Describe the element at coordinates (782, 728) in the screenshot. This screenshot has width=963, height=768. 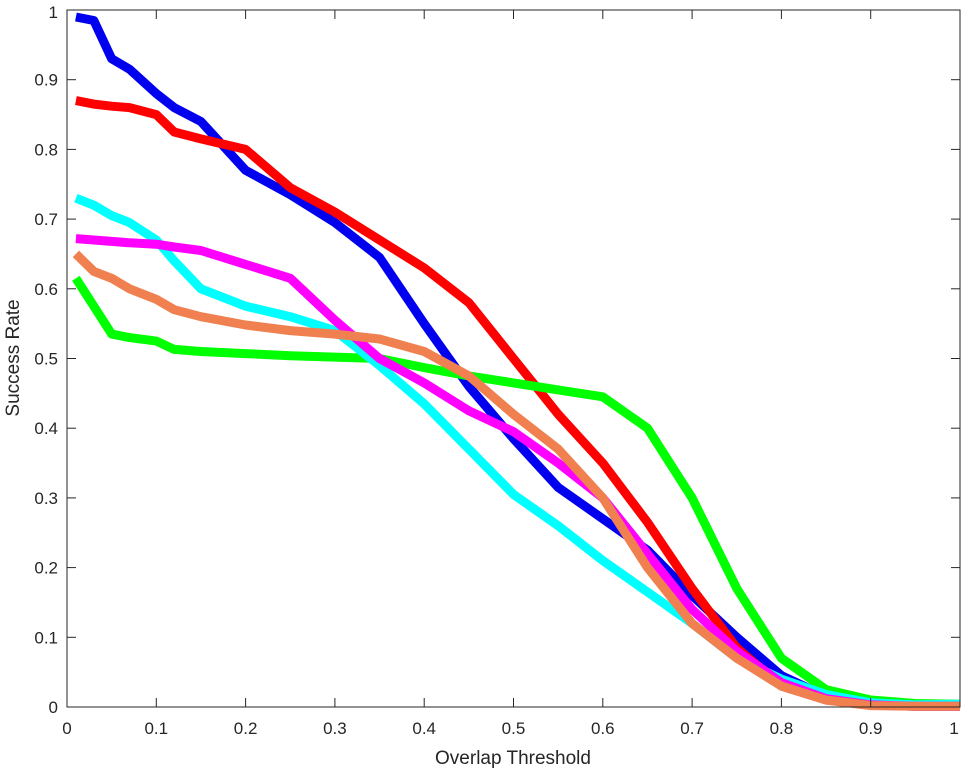
I see `x-tick-label: 0.8` at that location.